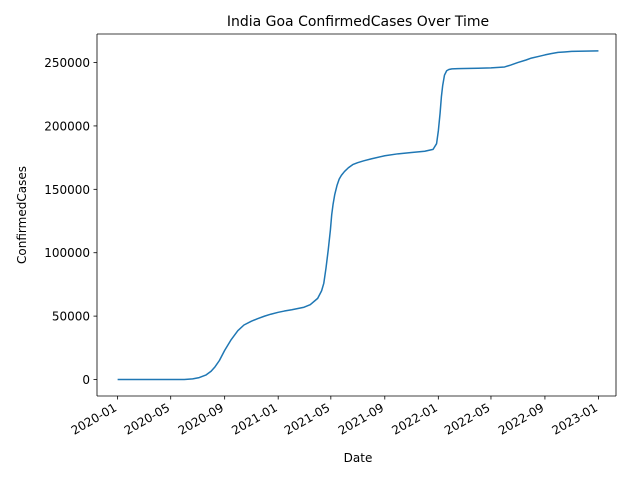 The height and width of the screenshot is (480, 640). I want to click on x-tick-label: 2022-05, so click(467, 418).